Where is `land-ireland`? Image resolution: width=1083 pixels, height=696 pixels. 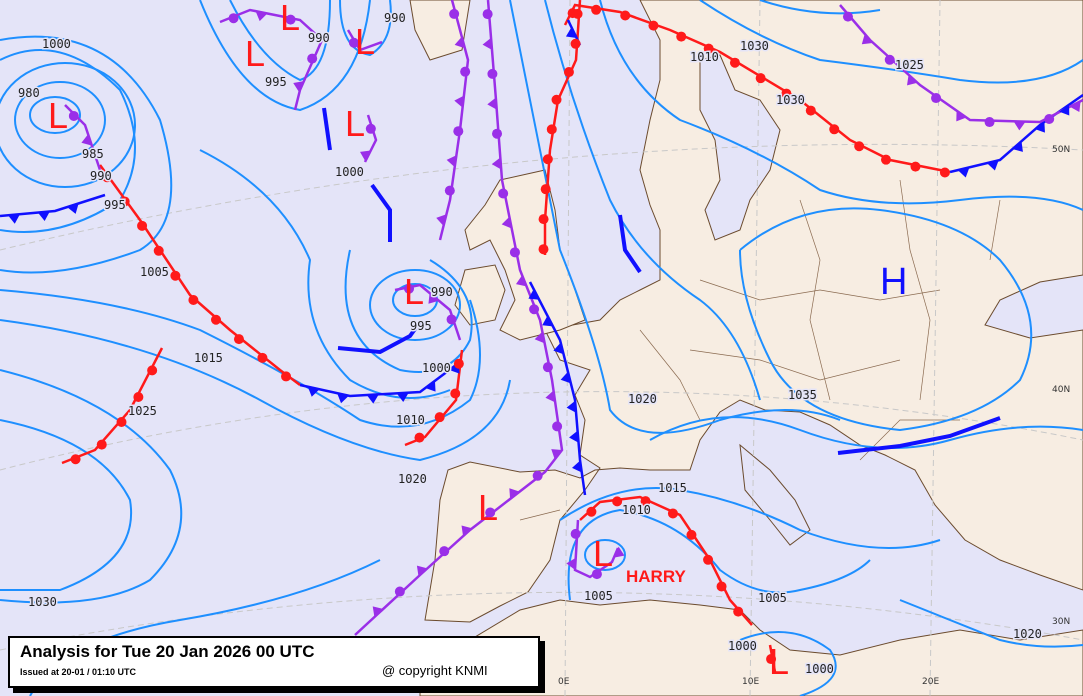
land-ireland is located at coordinates (480, 295).